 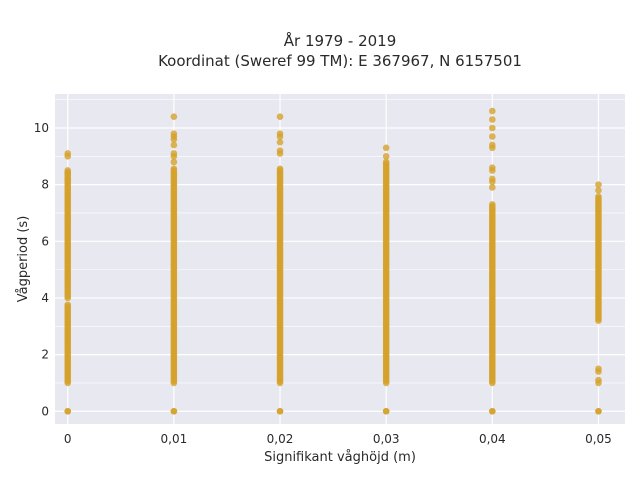 What do you see at coordinates (45, 298) in the screenshot?
I see `y-tick-label: 4` at bounding box center [45, 298].